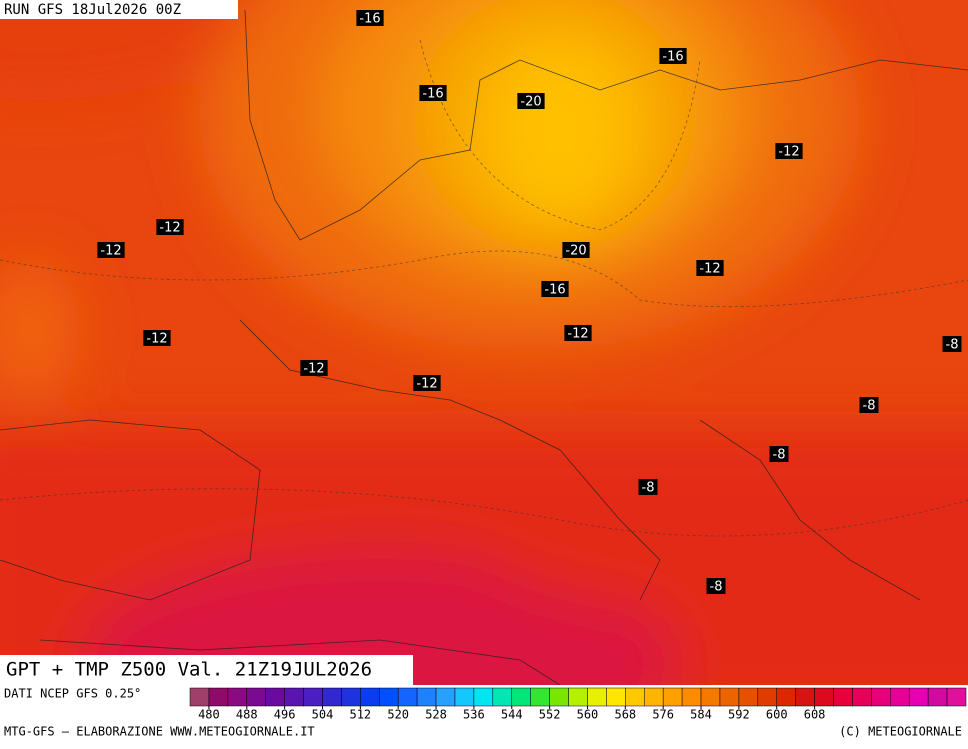 The height and width of the screenshot is (749, 968). What do you see at coordinates (209, 715) in the screenshot?
I see `colorbar-tick-label: 480` at bounding box center [209, 715].